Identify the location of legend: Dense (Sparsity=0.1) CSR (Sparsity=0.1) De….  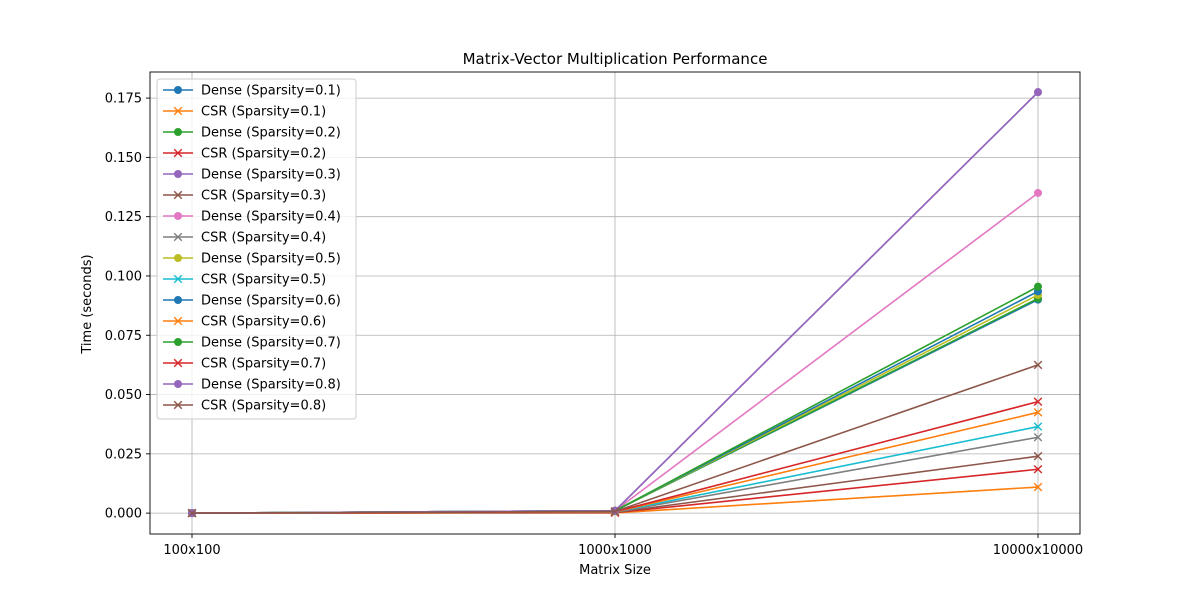
(256, 249).